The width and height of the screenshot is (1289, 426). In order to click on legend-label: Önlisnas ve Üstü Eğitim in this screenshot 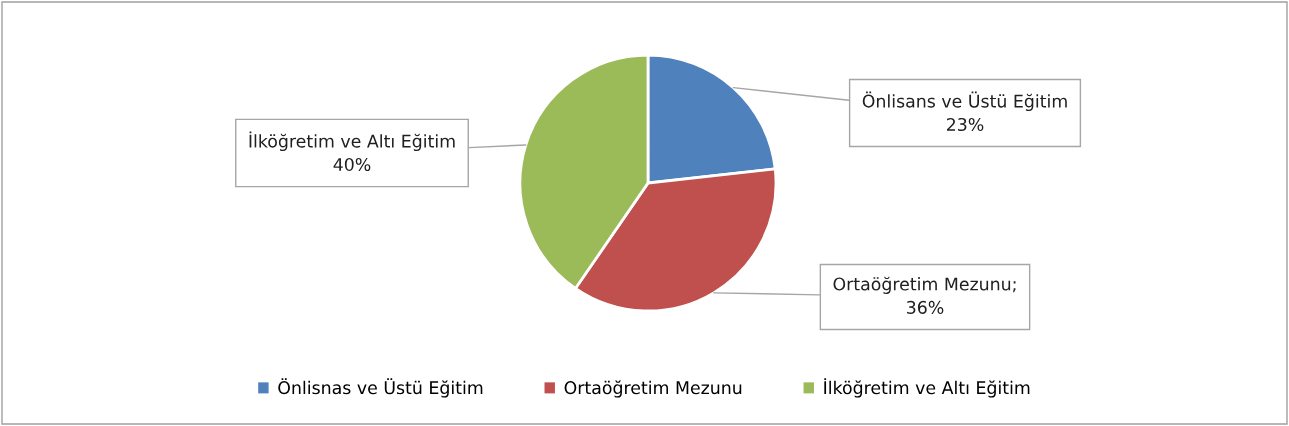, I will do `click(380, 388)`.